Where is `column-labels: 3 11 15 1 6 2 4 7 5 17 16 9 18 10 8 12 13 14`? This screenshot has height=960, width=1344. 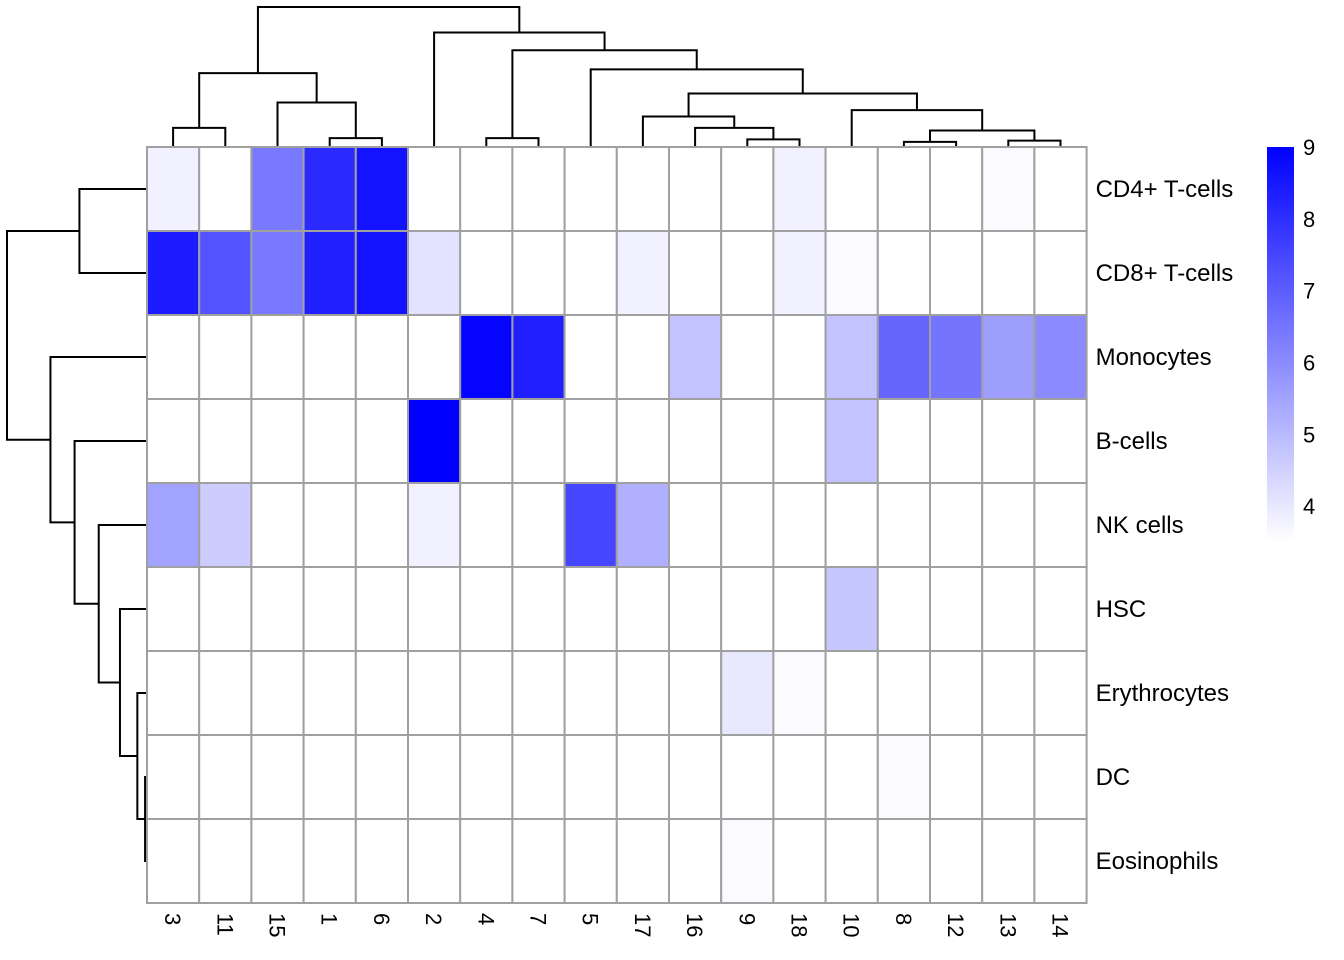
column-labels: 3 11 15 1 6 2 4 7 5 17 16 9 18 10 8 12 13 14 is located at coordinates (616, 925).